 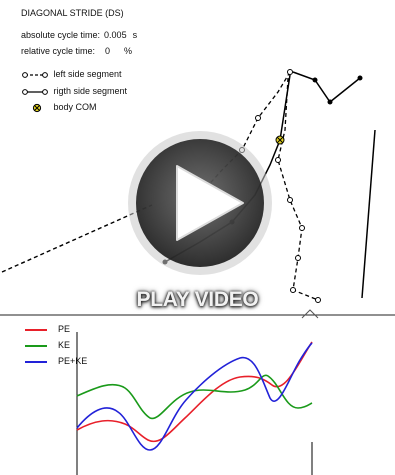 What do you see at coordinates (72, 13) in the screenshot?
I see `page-title: DIAGONAL STRIDE (DS)` at bounding box center [72, 13].